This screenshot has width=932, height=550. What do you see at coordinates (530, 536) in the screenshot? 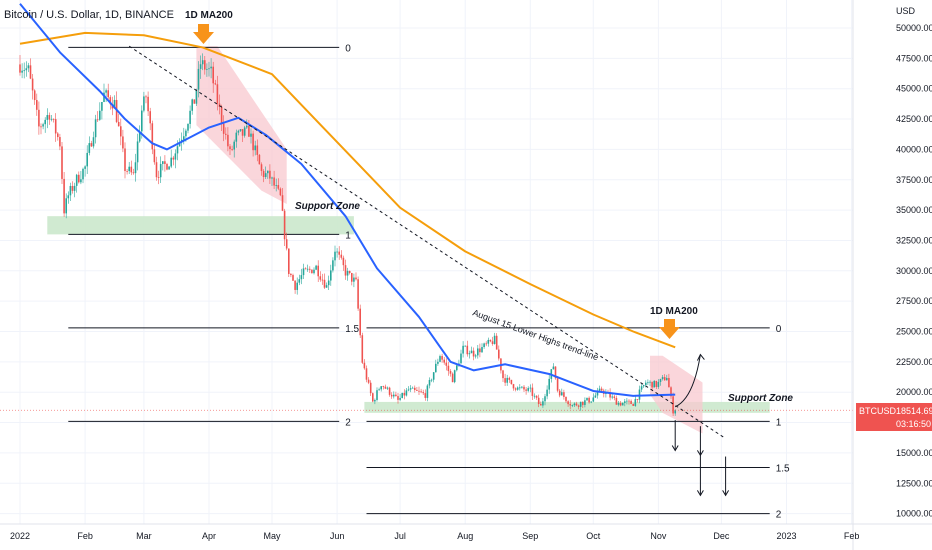
I see `x-tick-label: Sep` at bounding box center [530, 536].